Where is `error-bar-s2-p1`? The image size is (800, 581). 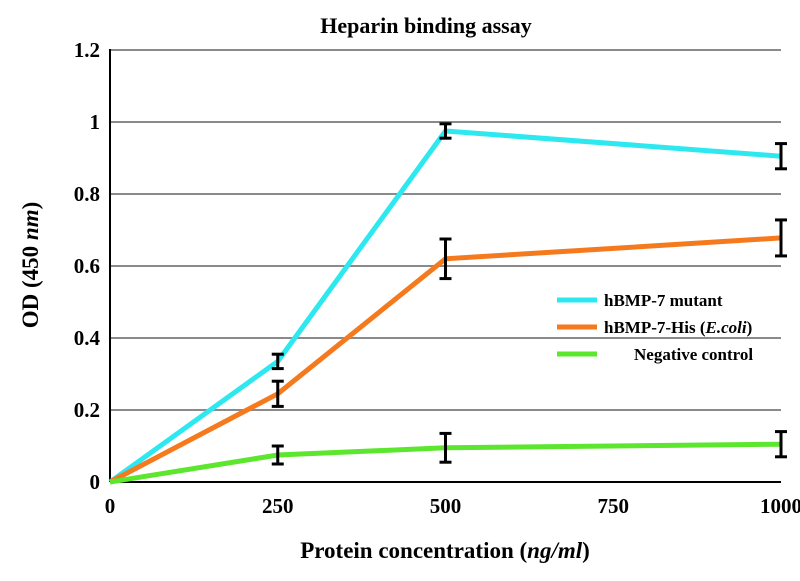
error-bar-s2-p1 is located at coordinates (277, 393).